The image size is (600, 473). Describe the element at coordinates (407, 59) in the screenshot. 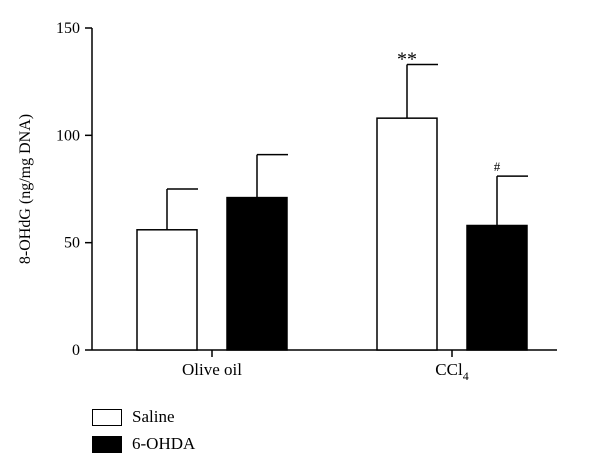

I see `significance-annotation: **` at that location.